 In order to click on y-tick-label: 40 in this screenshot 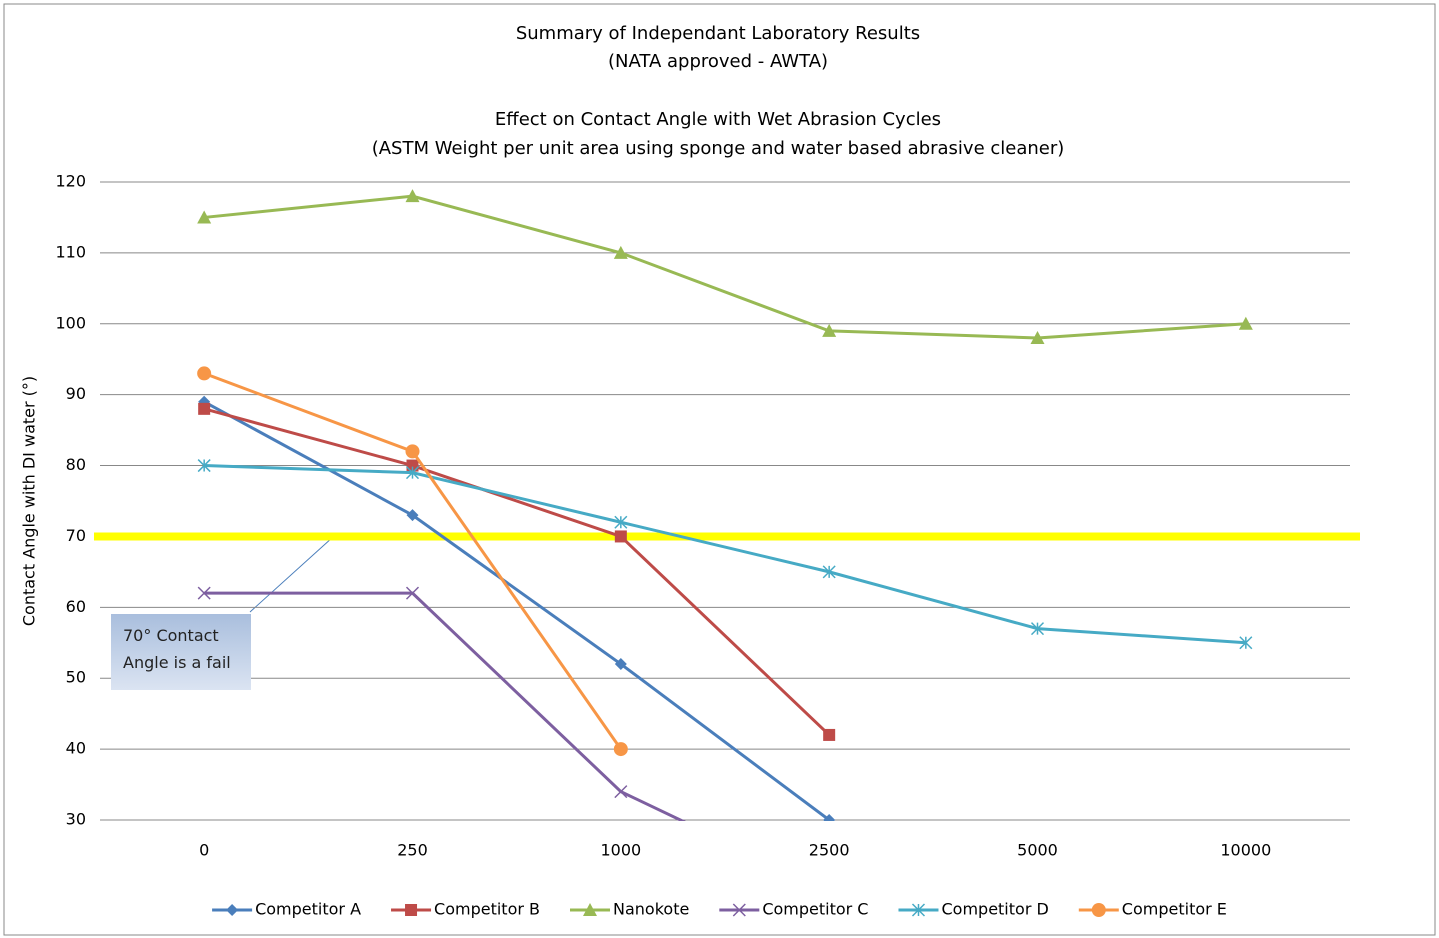, I will do `click(76, 748)`.